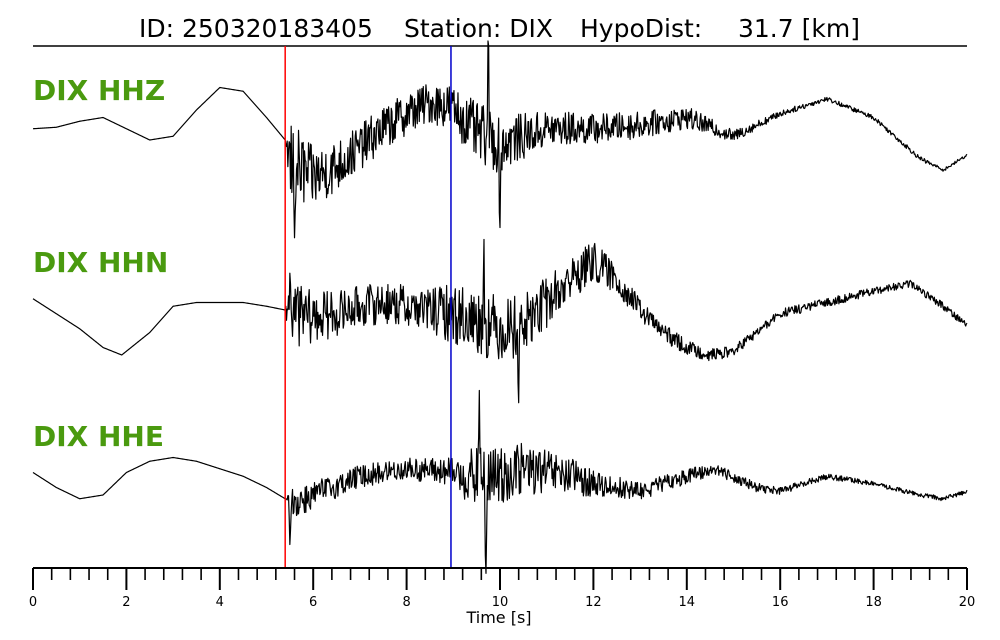  Describe the element at coordinates (780, 602) in the screenshot. I see `tick-label: 16` at that location.